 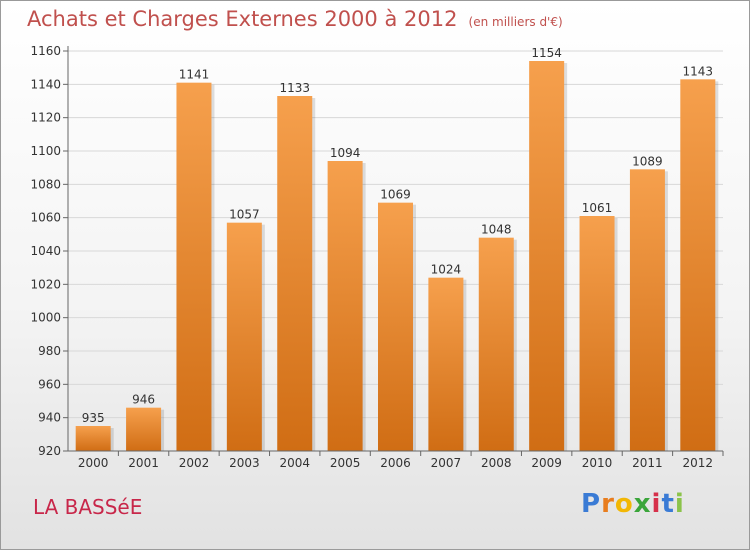 What do you see at coordinates (45, 251) in the screenshot?
I see `y-tick-label: 1040` at bounding box center [45, 251].